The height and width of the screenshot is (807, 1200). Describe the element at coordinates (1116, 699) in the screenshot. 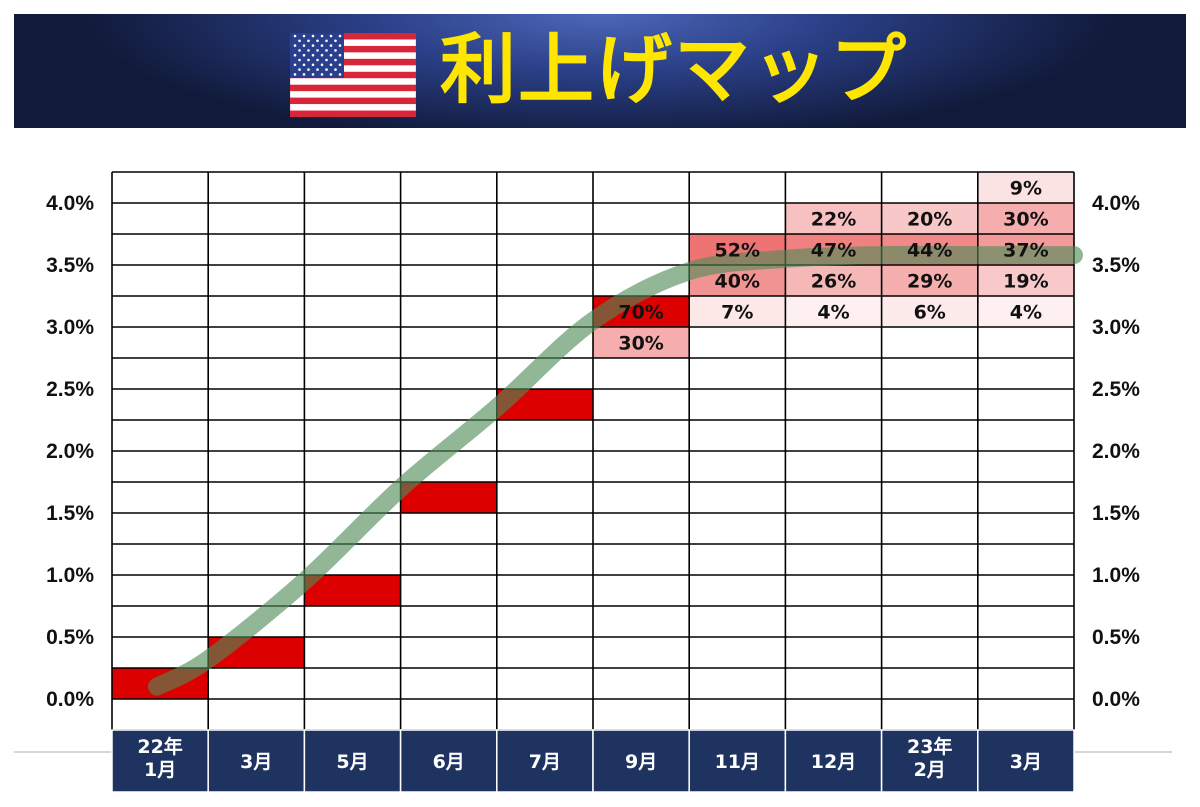

I see `y-tick-label-right: 0.0%` at that location.